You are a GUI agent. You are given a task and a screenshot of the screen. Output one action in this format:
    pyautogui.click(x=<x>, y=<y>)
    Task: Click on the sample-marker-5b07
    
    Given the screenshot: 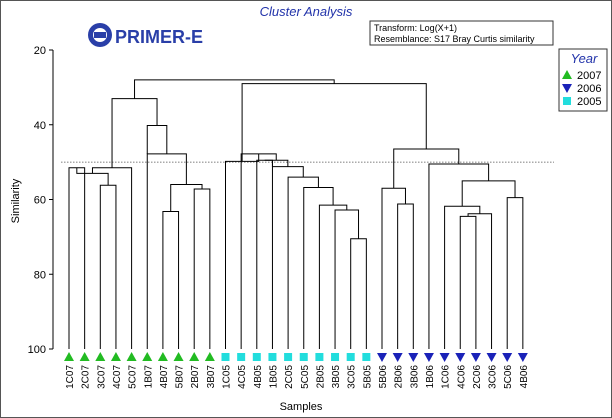 What is the action you would take?
    pyautogui.click(x=178, y=356)
    